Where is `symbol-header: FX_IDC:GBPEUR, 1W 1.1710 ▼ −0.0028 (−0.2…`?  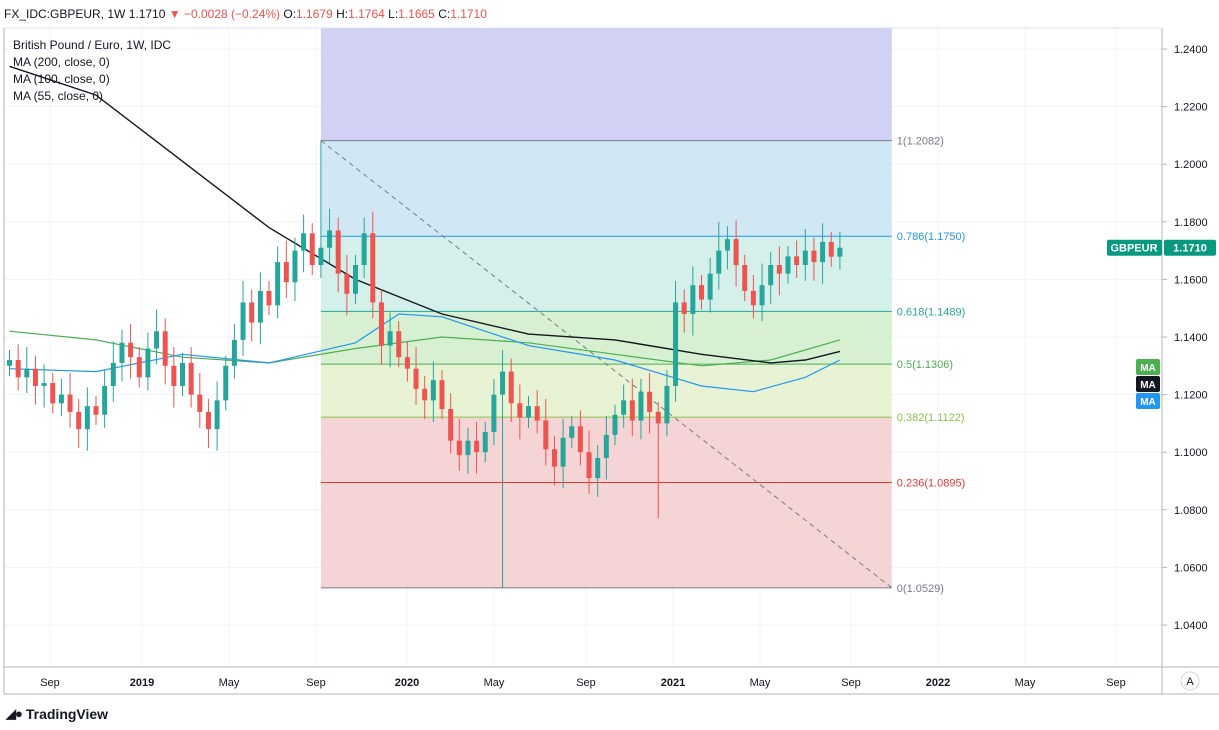
symbol-header: FX_IDC:GBPEUR, 1W 1.1710 ▼ −0.0028 (−0.2… is located at coordinates (245, 14).